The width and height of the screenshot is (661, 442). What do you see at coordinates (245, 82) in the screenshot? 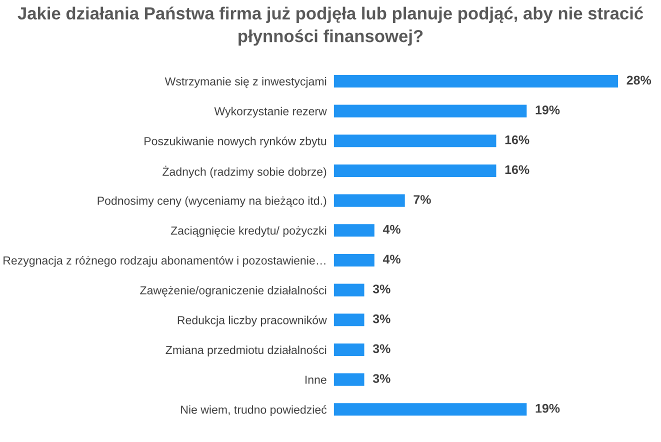
I see `y-tick-label: Wstrzymanie się z inwestycjami` at bounding box center [245, 82].